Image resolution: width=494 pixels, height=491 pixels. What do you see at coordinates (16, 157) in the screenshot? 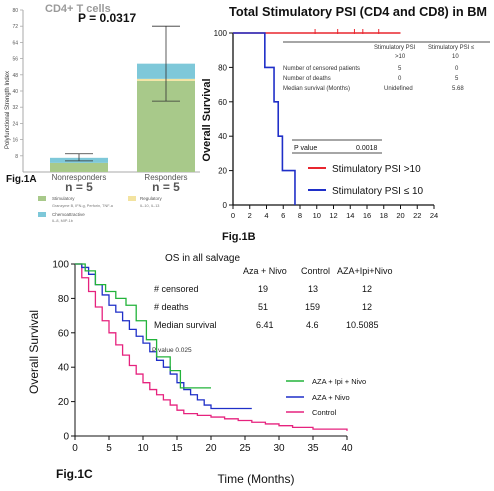
I see `panel-a-y-tick-label: 8` at bounding box center [16, 157].